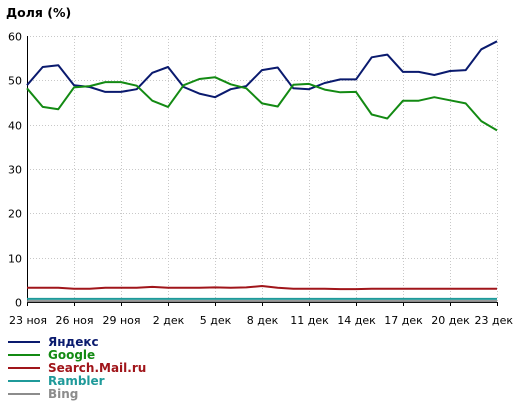 The image size is (520, 405). Describe the element at coordinates (216, 320) in the screenshot. I see `x-tick-label: 5 дек` at that location.